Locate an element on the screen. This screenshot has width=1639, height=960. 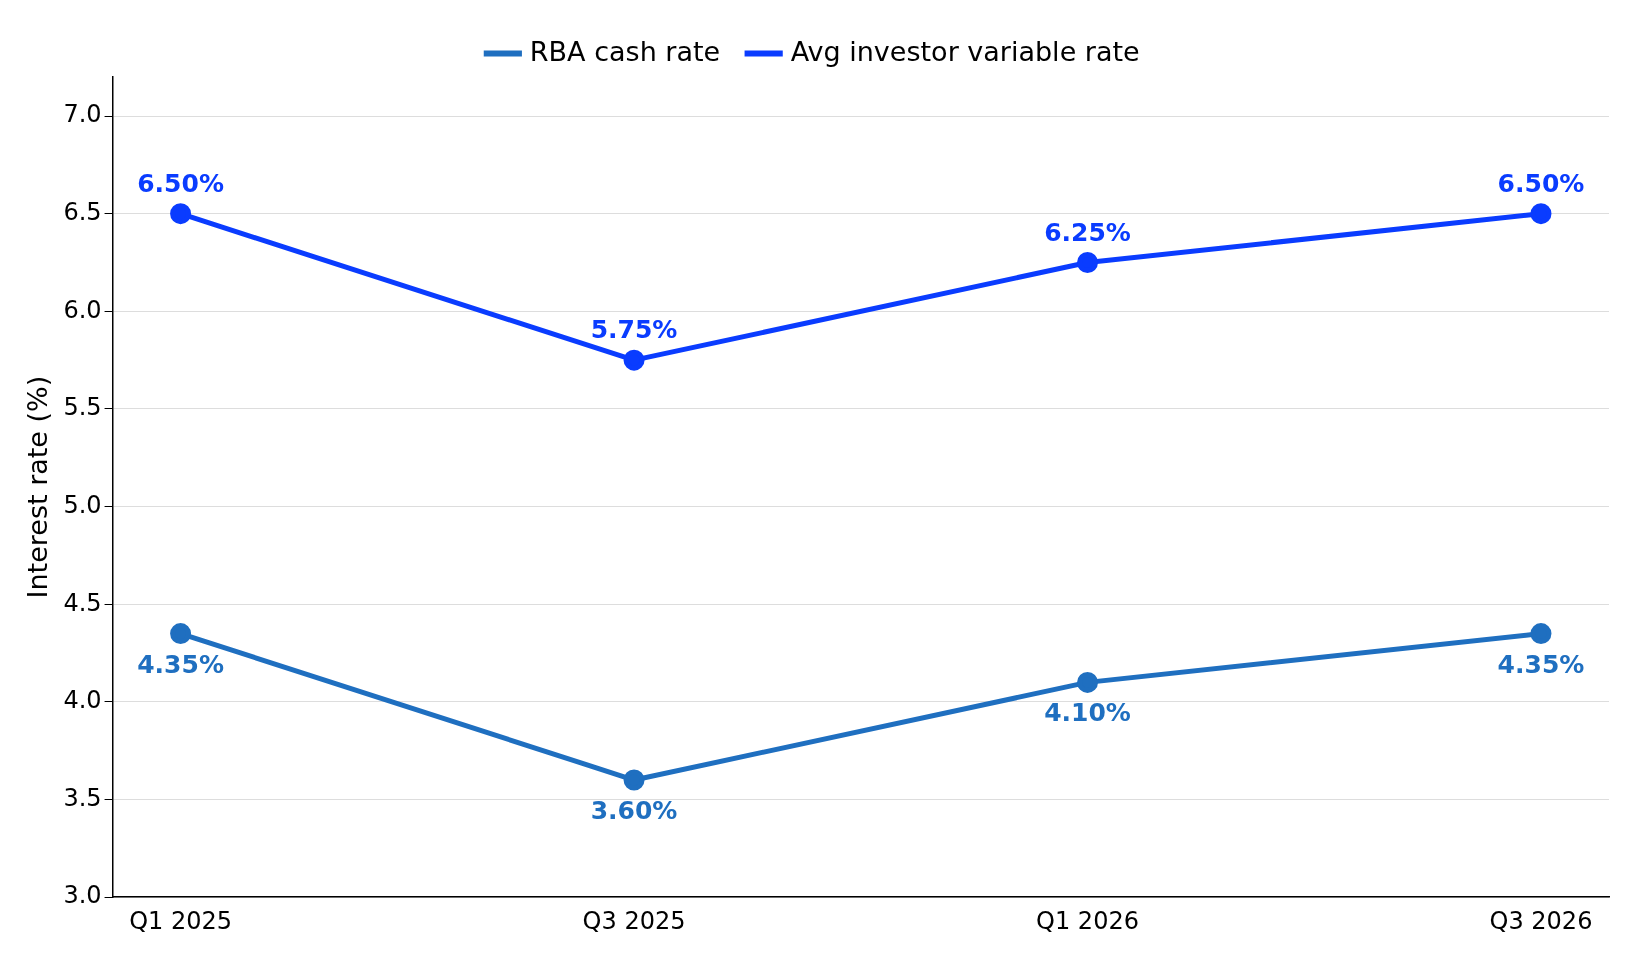
y-tick-label: 3.0 is located at coordinates (82, 895).